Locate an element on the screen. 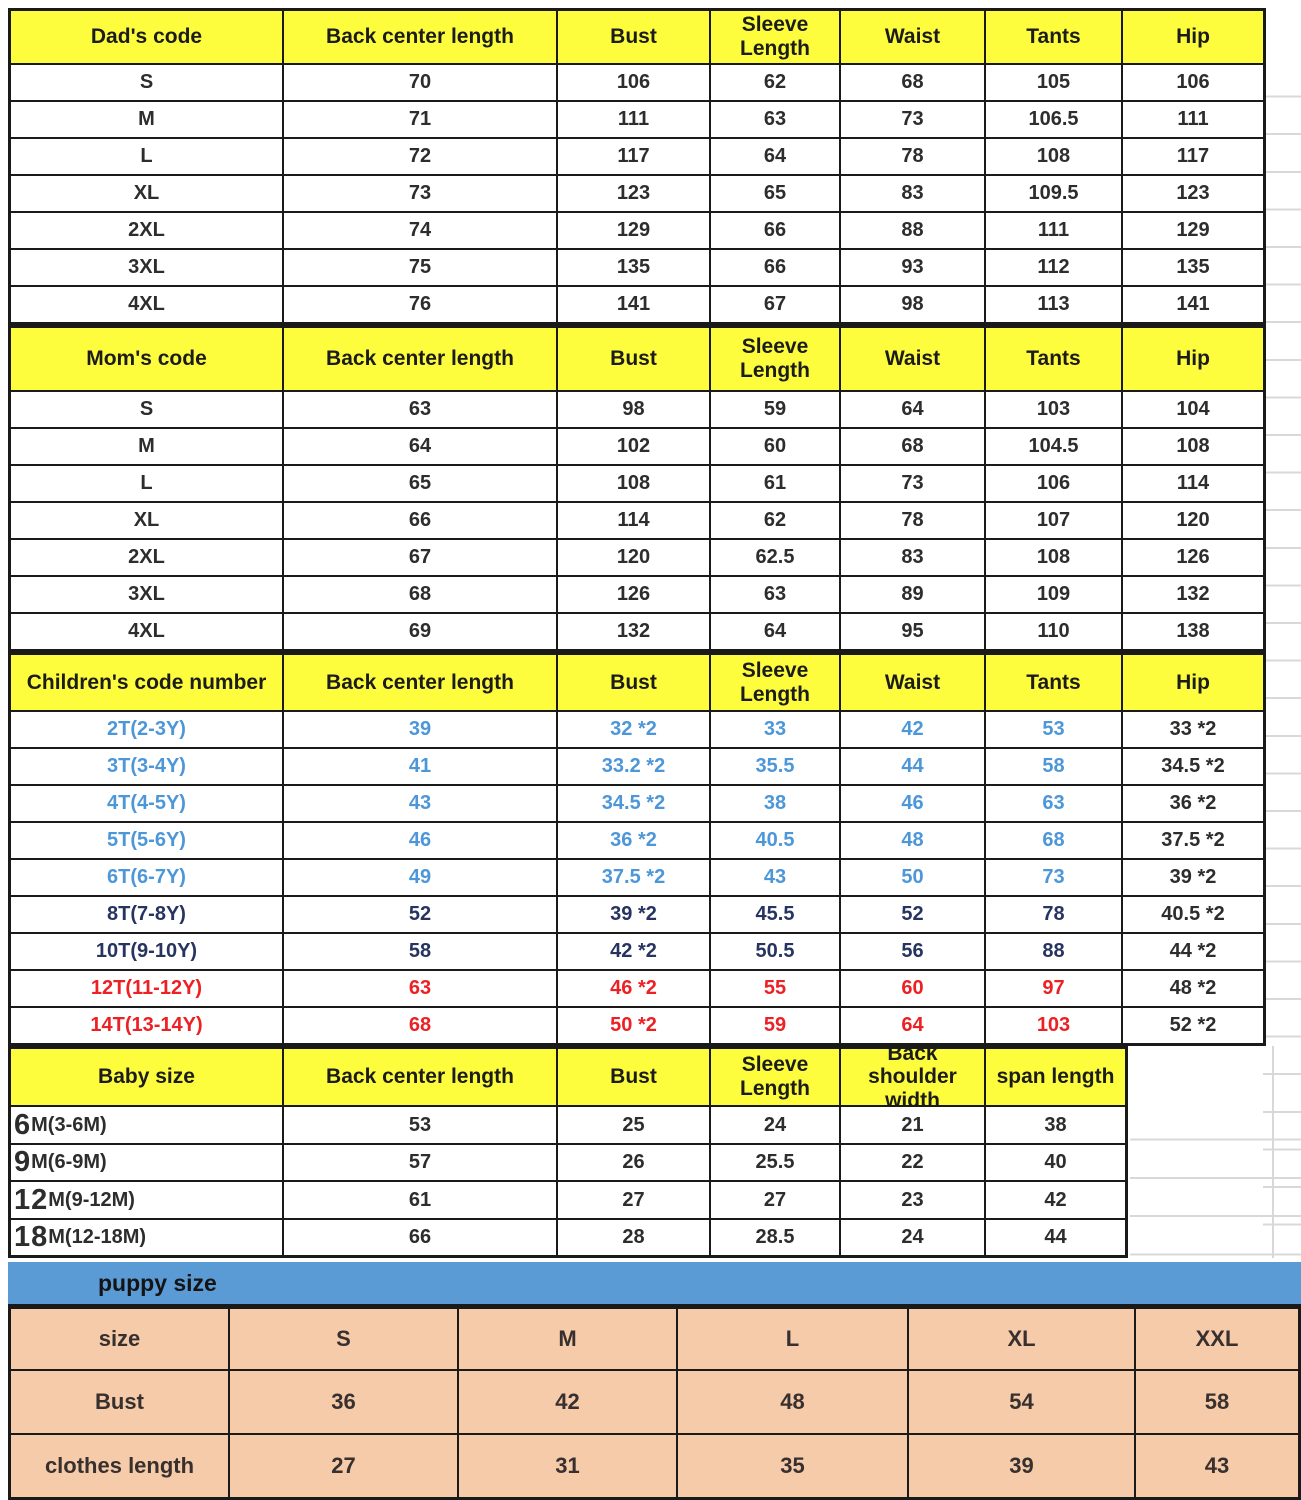 This screenshot has width=1301, height=1500. value-cell: 83 is located at coordinates (912, 193).